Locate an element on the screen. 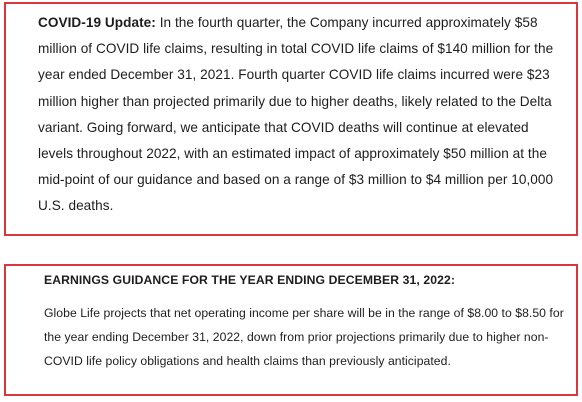 This screenshot has height=402, width=582. covid-update-label: COVID-19 Update: is located at coordinates (97, 22).